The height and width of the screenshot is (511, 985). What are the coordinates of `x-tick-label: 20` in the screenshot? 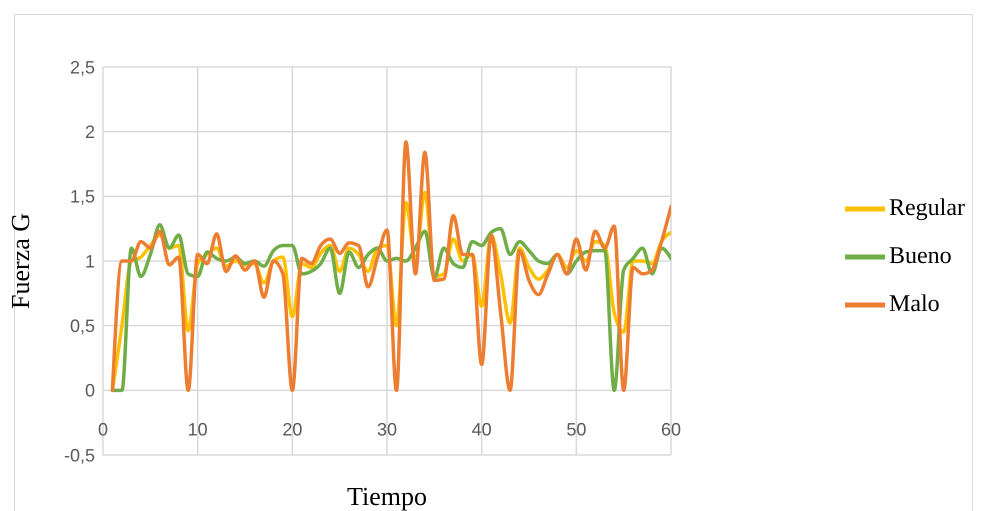 It's located at (292, 430).